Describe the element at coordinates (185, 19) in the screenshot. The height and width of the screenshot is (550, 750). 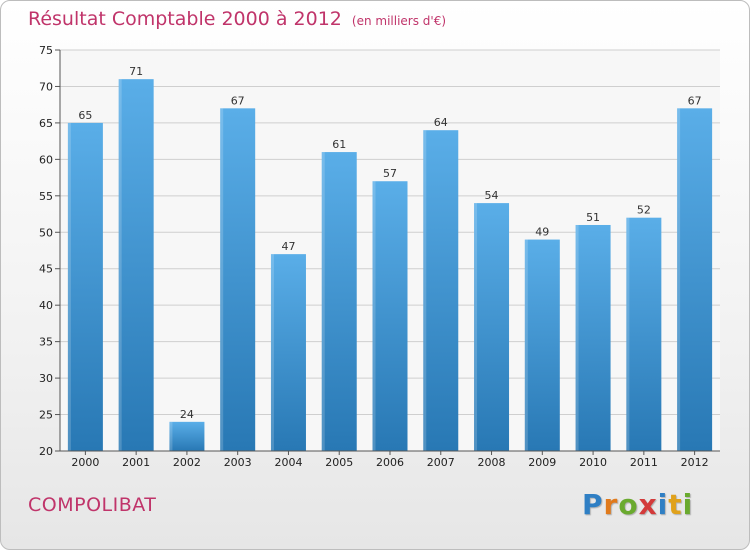
I see `title-text: Résultat Comptable 2000 à 2012` at that location.